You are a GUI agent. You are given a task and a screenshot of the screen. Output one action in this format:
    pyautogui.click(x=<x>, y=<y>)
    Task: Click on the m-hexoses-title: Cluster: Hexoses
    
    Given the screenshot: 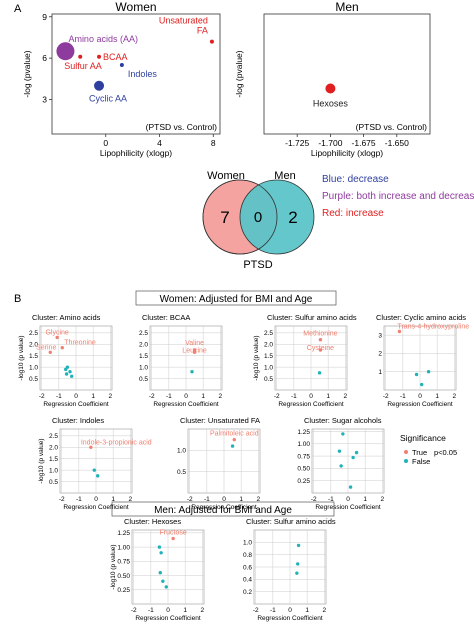 What is the action you would take?
    pyautogui.click(x=152, y=521)
    